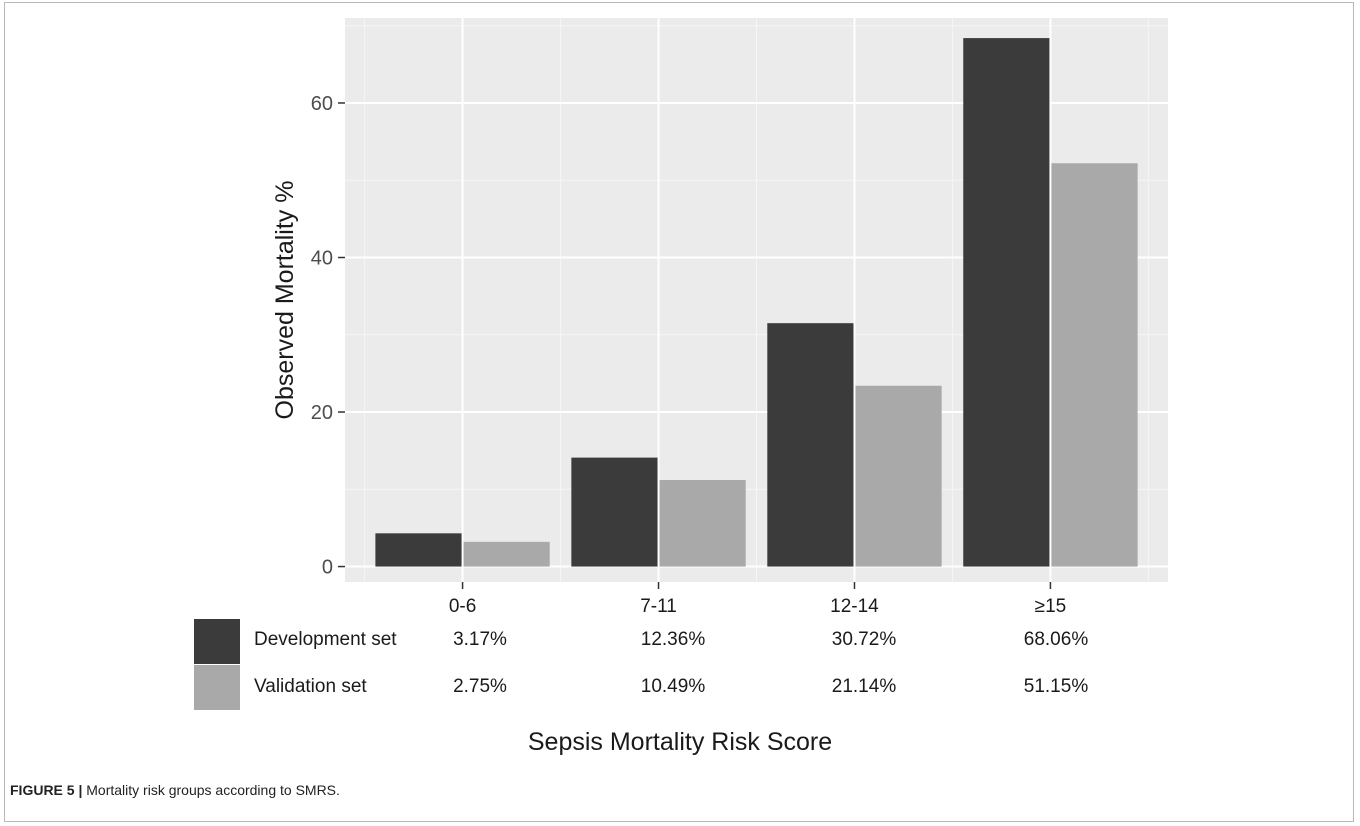 The width and height of the screenshot is (1360, 826). What do you see at coordinates (217, 687) in the screenshot?
I see `legend-swatch-validation` at bounding box center [217, 687].